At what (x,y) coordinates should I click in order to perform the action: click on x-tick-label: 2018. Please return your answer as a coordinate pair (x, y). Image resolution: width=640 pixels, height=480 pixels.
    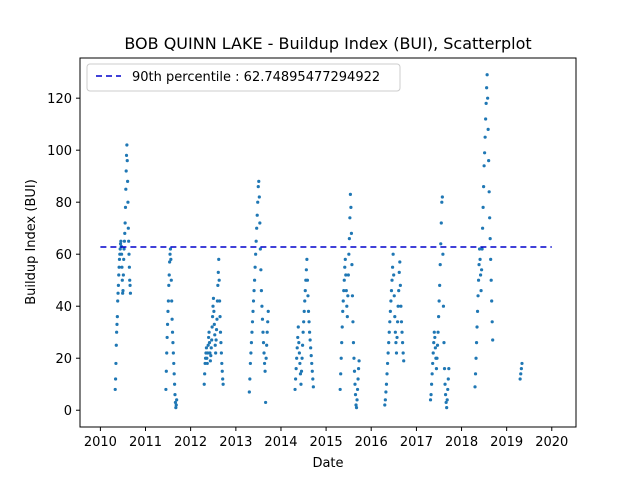
    Looking at the image, I should click on (461, 442).